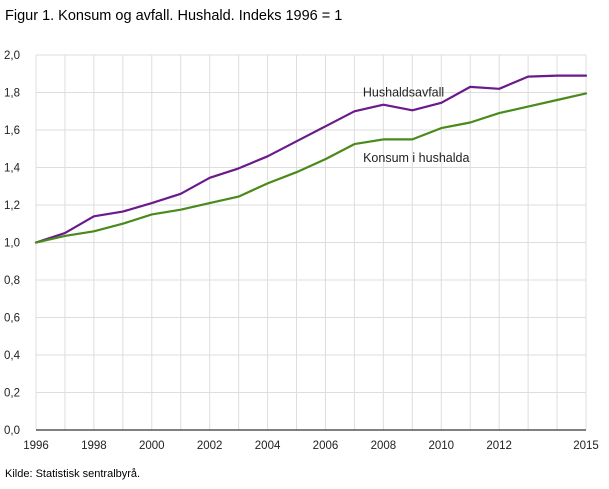  I want to click on y-tick-label: 1,6, so click(12, 131).